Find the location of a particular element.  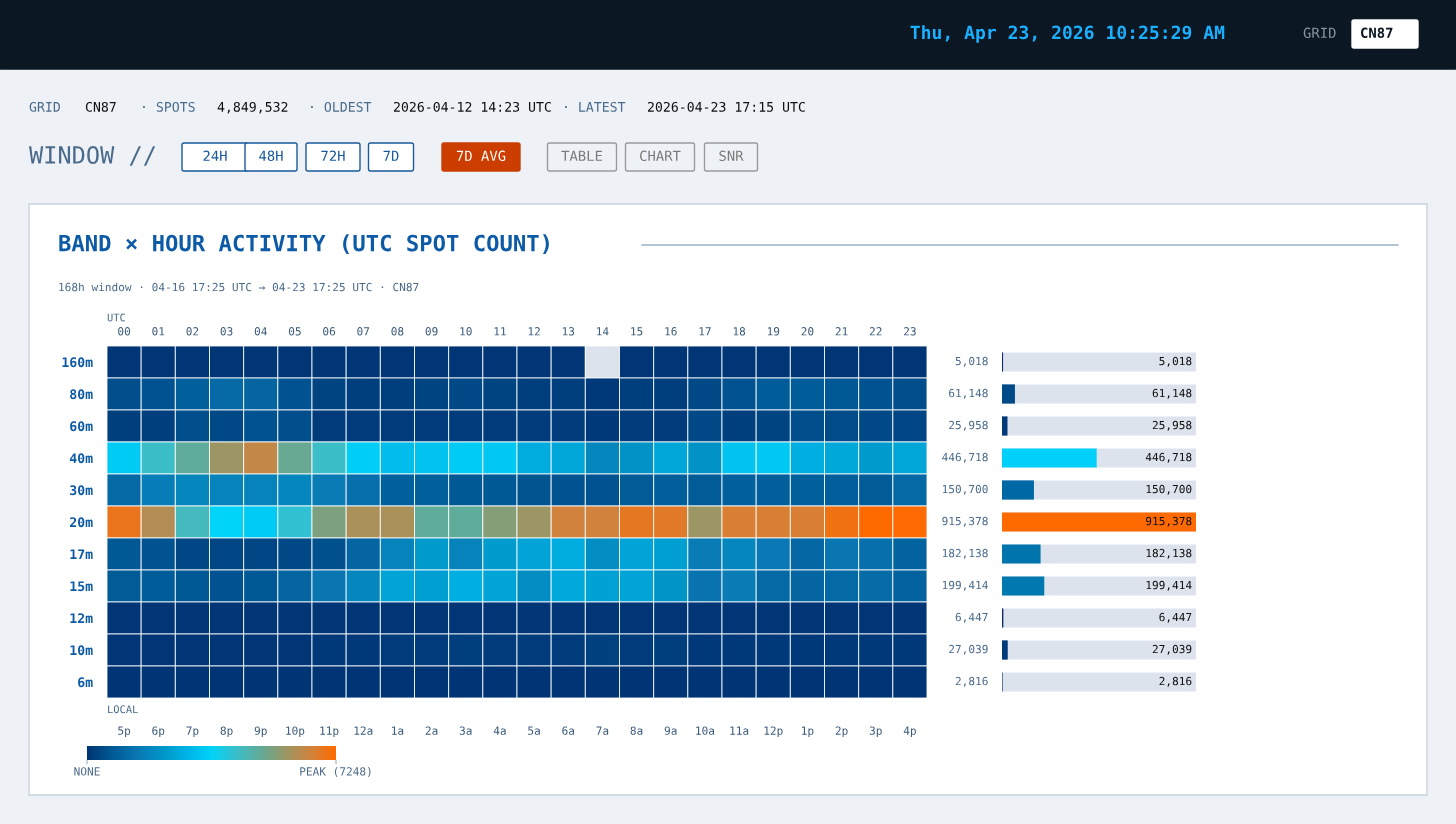

x-tick-label: 14 is located at coordinates (603, 331).